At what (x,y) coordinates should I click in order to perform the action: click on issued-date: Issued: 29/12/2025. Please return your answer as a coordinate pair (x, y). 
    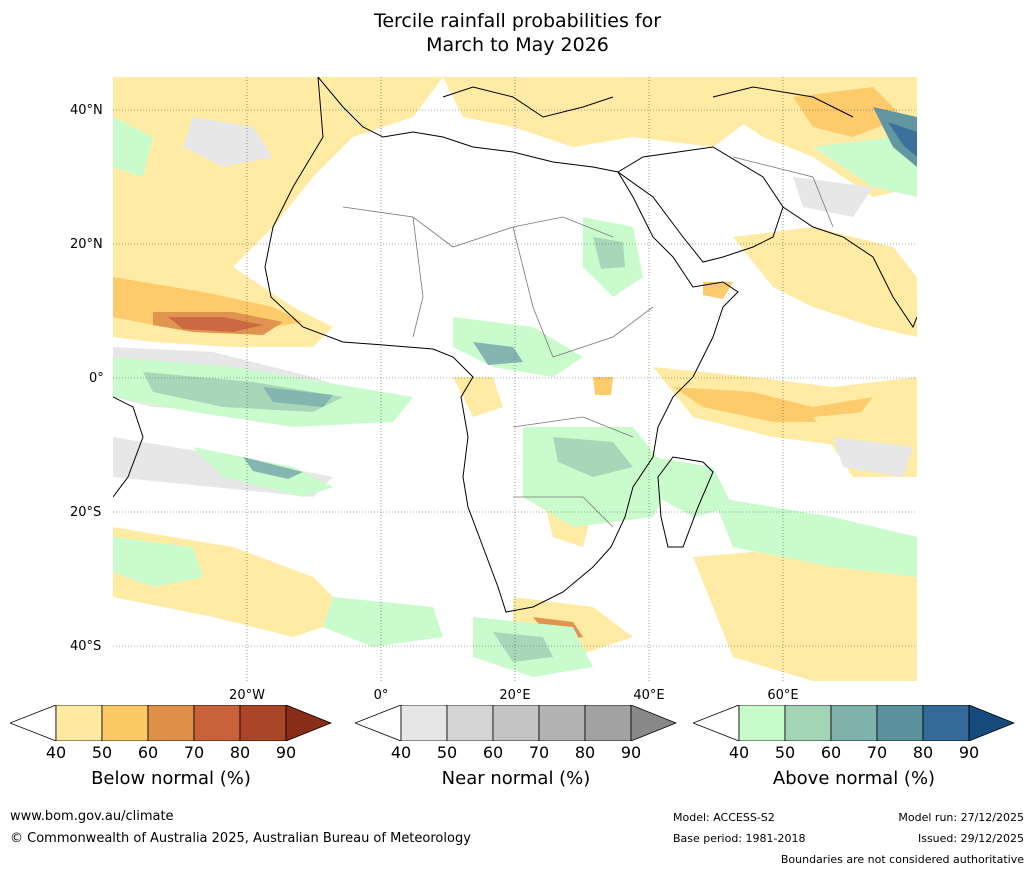
    Looking at the image, I should click on (970, 838).